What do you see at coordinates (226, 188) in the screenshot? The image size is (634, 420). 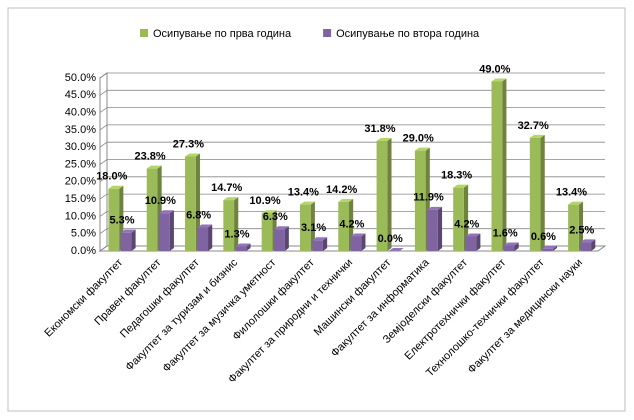 I see `value-label: 14.7%` at bounding box center [226, 188].